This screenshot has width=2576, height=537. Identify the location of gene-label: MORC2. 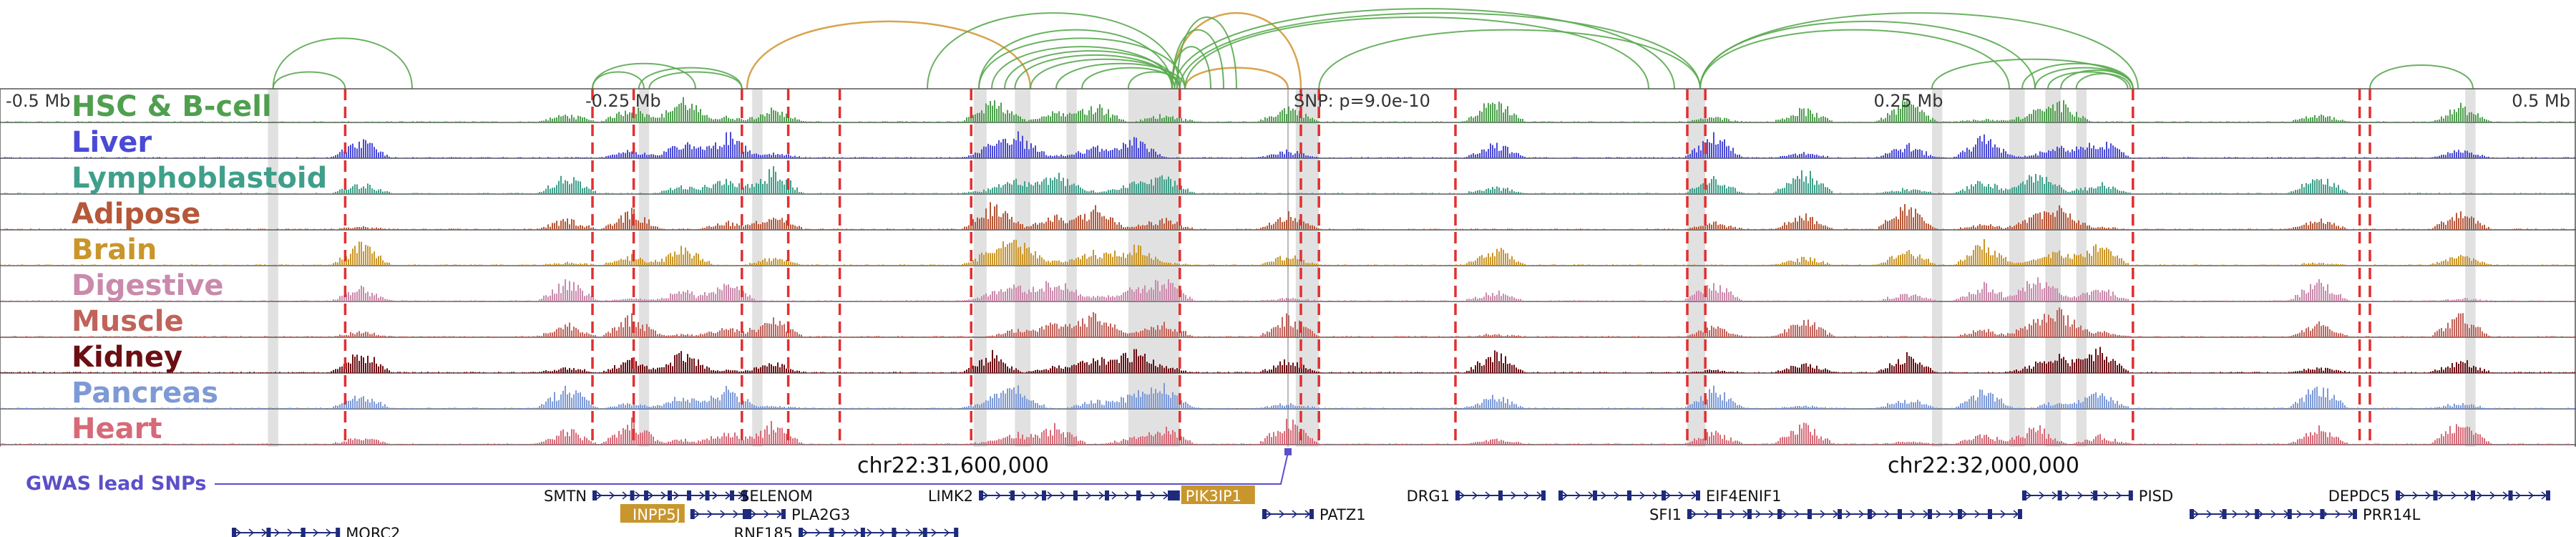
(373, 531).